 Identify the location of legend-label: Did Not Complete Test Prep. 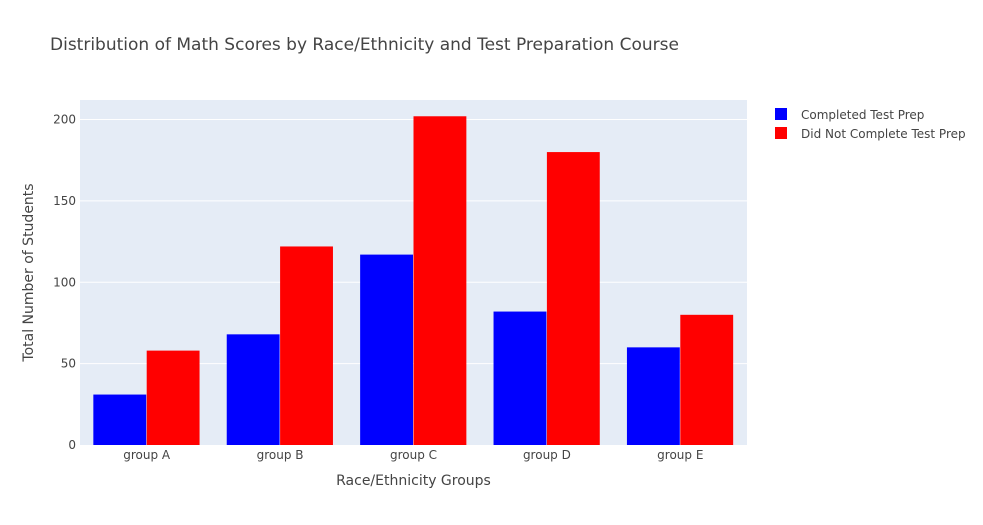
(883, 134).